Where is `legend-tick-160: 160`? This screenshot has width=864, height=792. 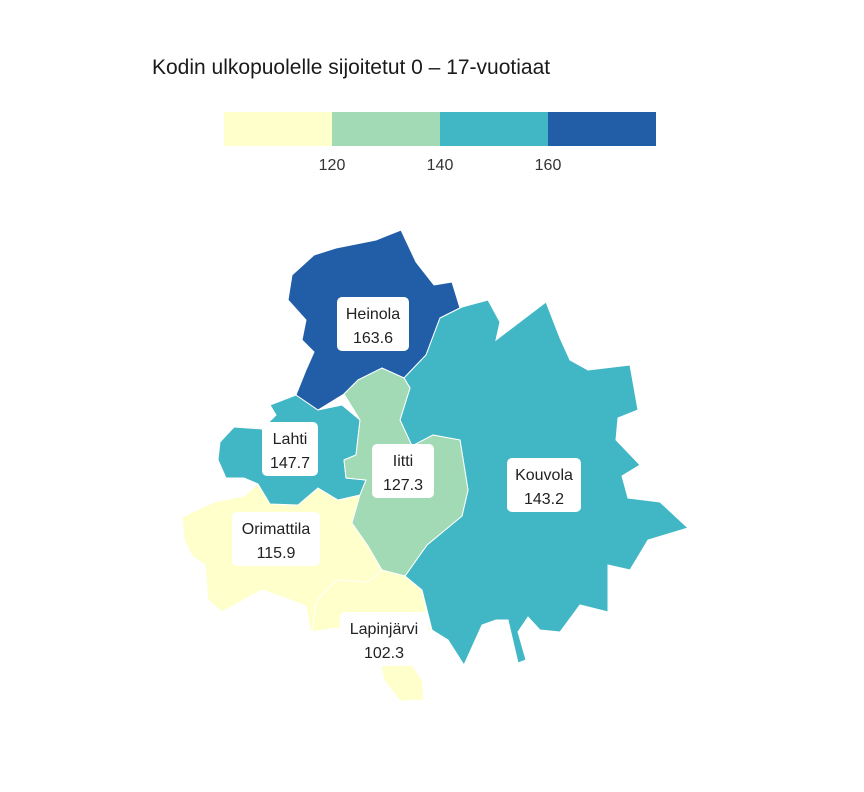 legend-tick-160: 160 is located at coordinates (548, 165).